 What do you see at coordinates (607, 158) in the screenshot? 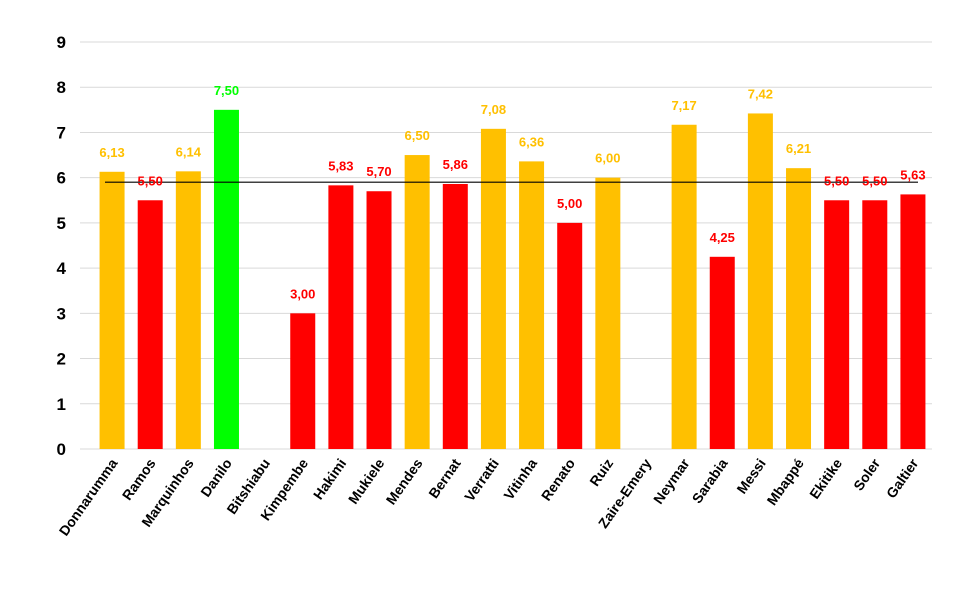
I see `data-label: 6,00` at bounding box center [607, 158].